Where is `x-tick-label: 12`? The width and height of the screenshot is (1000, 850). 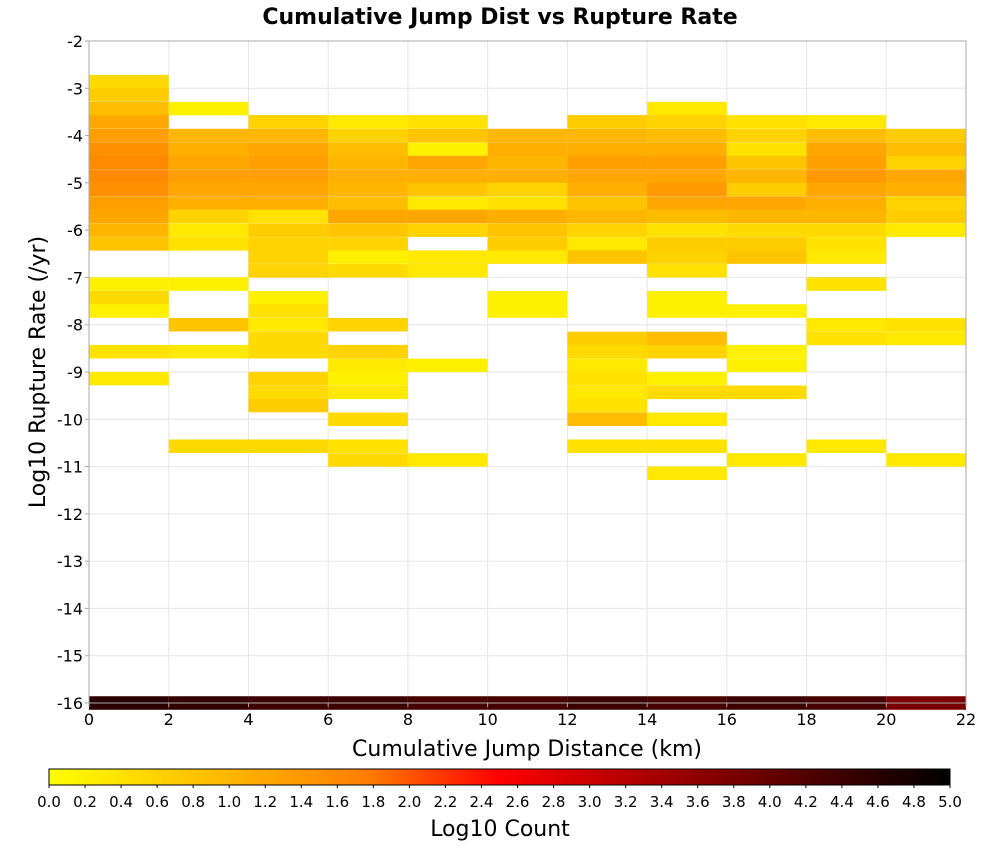
x-tick-label: 12 is located at coordinates (567, 719).